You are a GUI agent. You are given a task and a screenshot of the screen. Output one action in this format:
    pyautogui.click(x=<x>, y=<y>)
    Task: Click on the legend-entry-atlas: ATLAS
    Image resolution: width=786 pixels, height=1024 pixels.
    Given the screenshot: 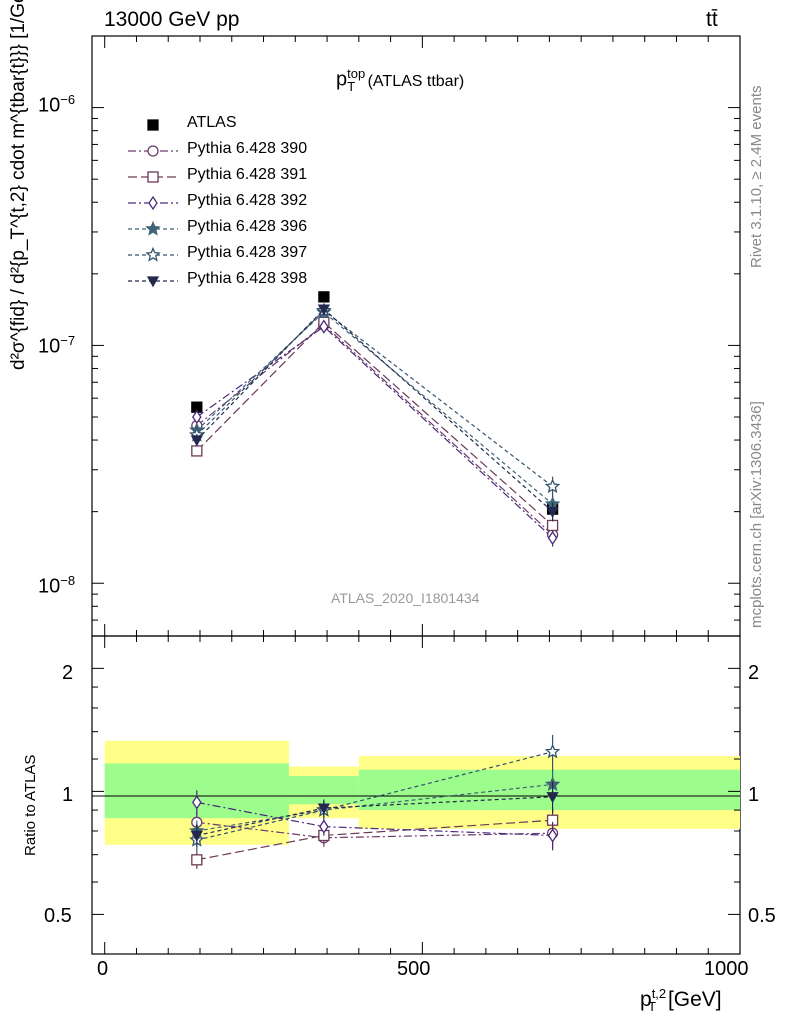 What is the action you would take?
    pyautogui.click(x=248, y=125)
    